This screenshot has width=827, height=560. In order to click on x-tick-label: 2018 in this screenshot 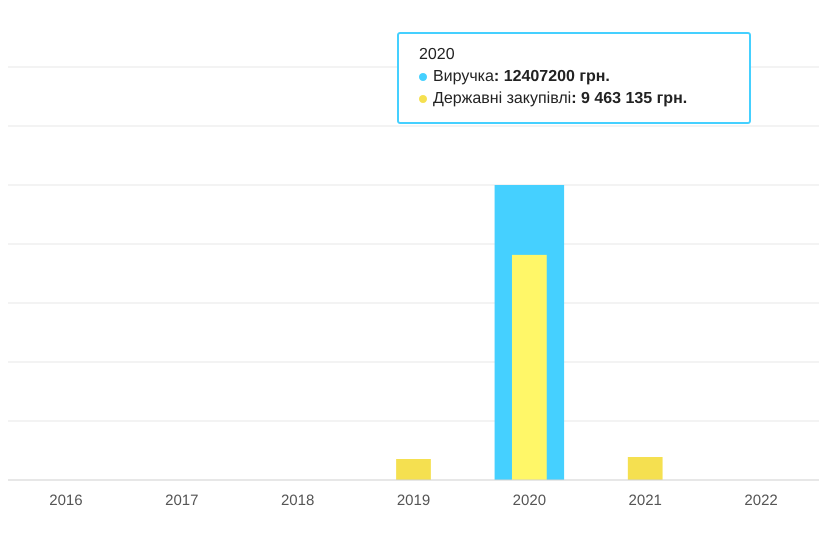, I will do `click(297, 501)`.